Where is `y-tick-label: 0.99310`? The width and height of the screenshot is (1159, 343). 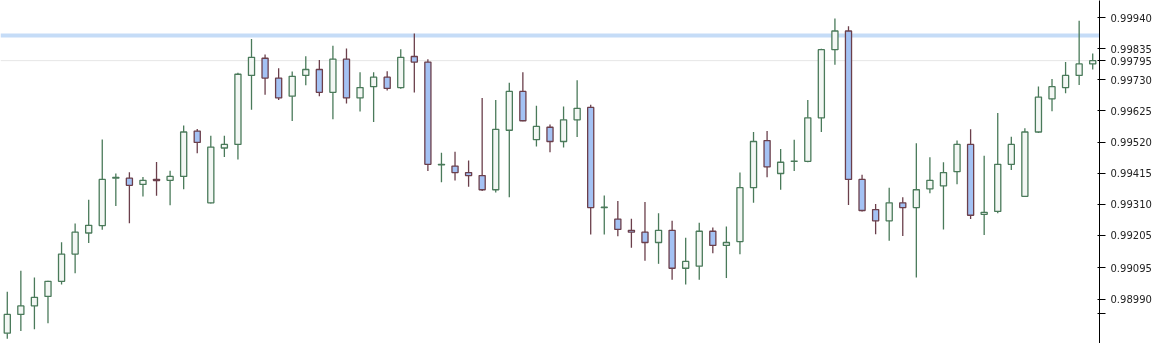
y-tick-label: 0.99310 is located at coordinates (1131, 205).